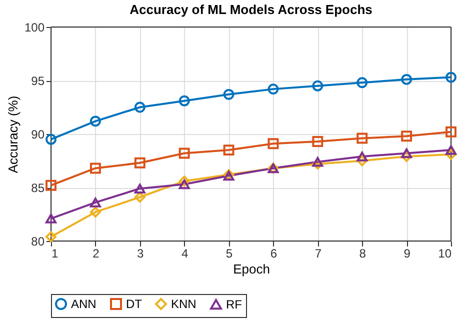  I want to click on y-tick-label: 95, so click(38, 81).